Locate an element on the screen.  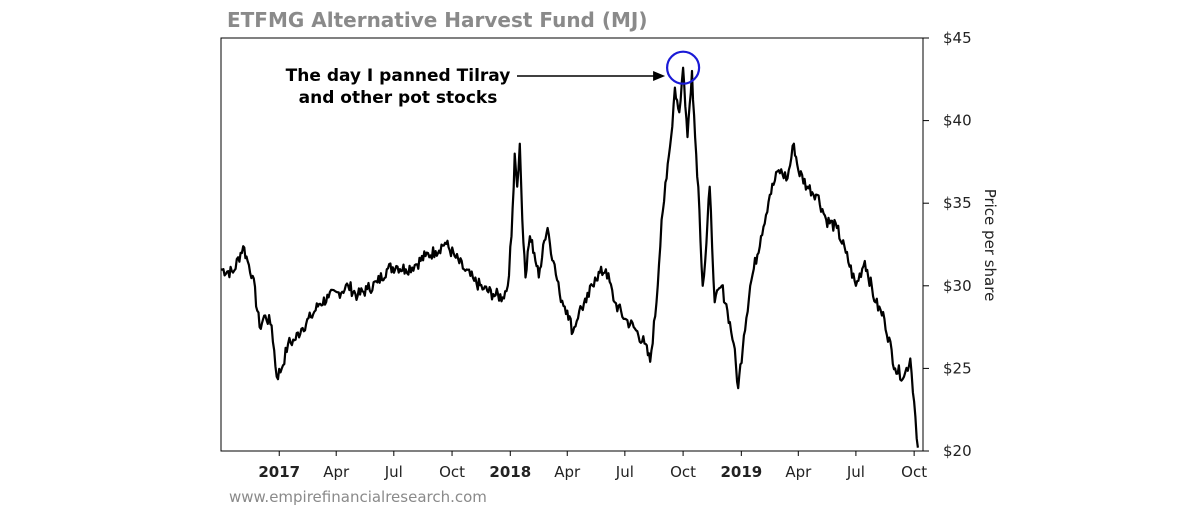
annotation-text-line-1: The day I panned Tilray is located at coordinates (398, 76).